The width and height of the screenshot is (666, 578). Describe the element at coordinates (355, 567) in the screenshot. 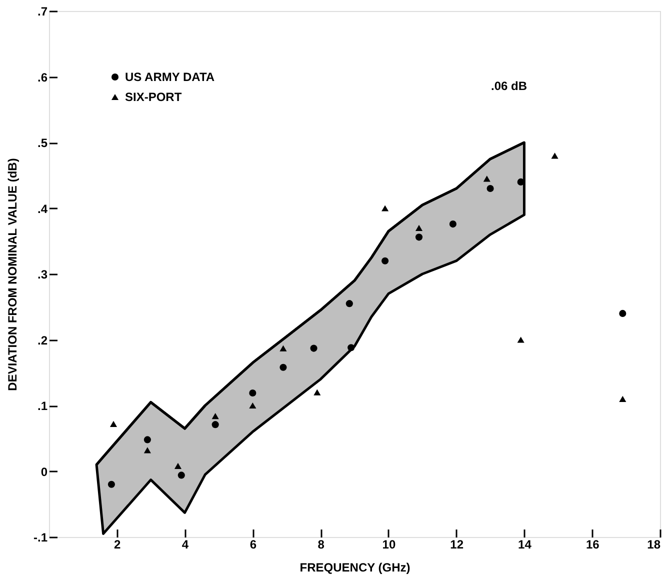

I see `x-axis-title: FREQUENCY (GHz)` at that location.